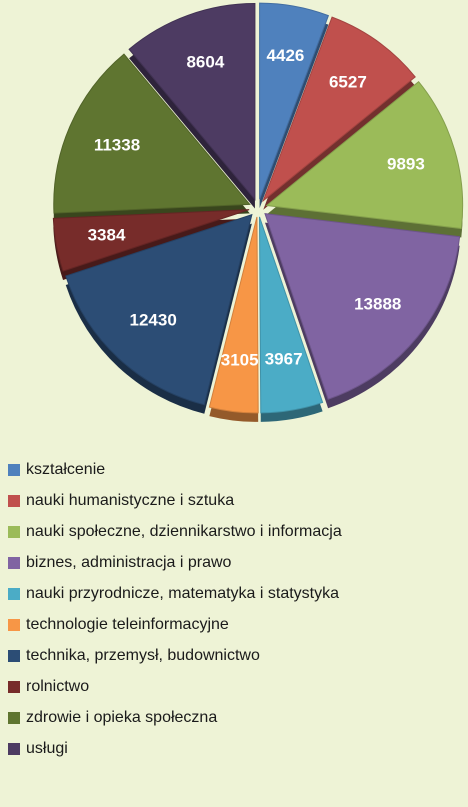 The height and width of the screenshot is (807, 468). I want to click on data-label: 3384, so click(107, 234).